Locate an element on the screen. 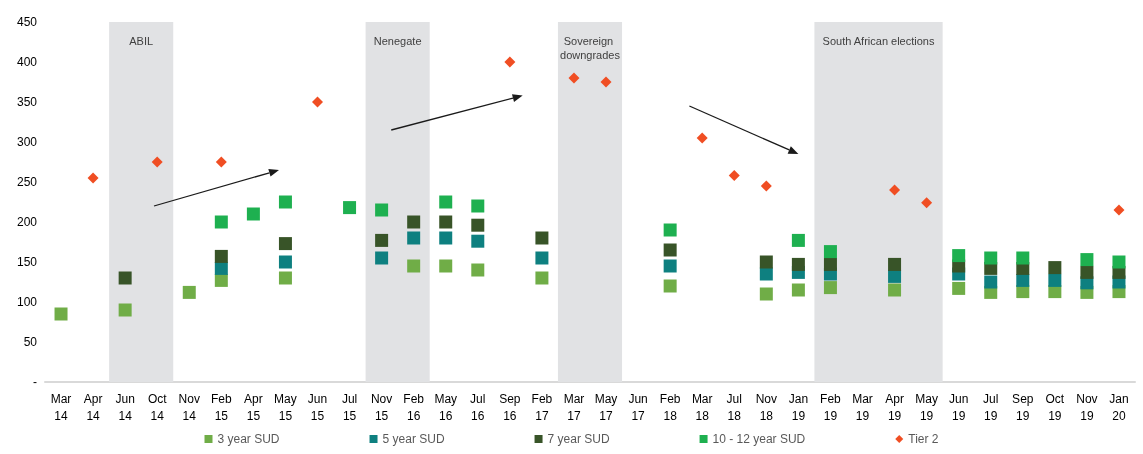 Image resolution: width=1143 pixels, height=454 pixels. x-tick-label: Nov 14 is located at coordinates (189, 407).